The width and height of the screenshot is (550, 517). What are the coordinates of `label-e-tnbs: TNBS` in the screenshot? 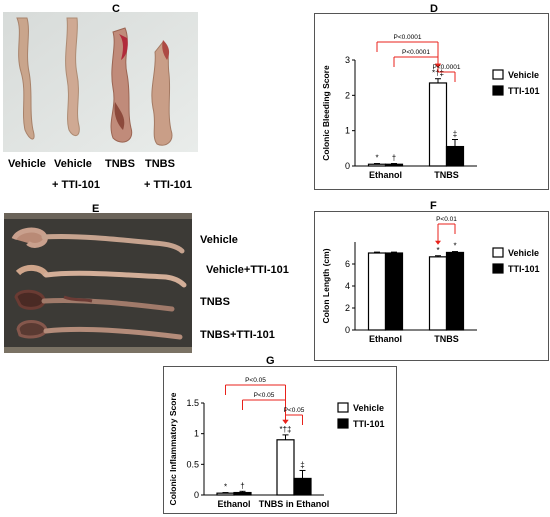 It's located at (215, 302).